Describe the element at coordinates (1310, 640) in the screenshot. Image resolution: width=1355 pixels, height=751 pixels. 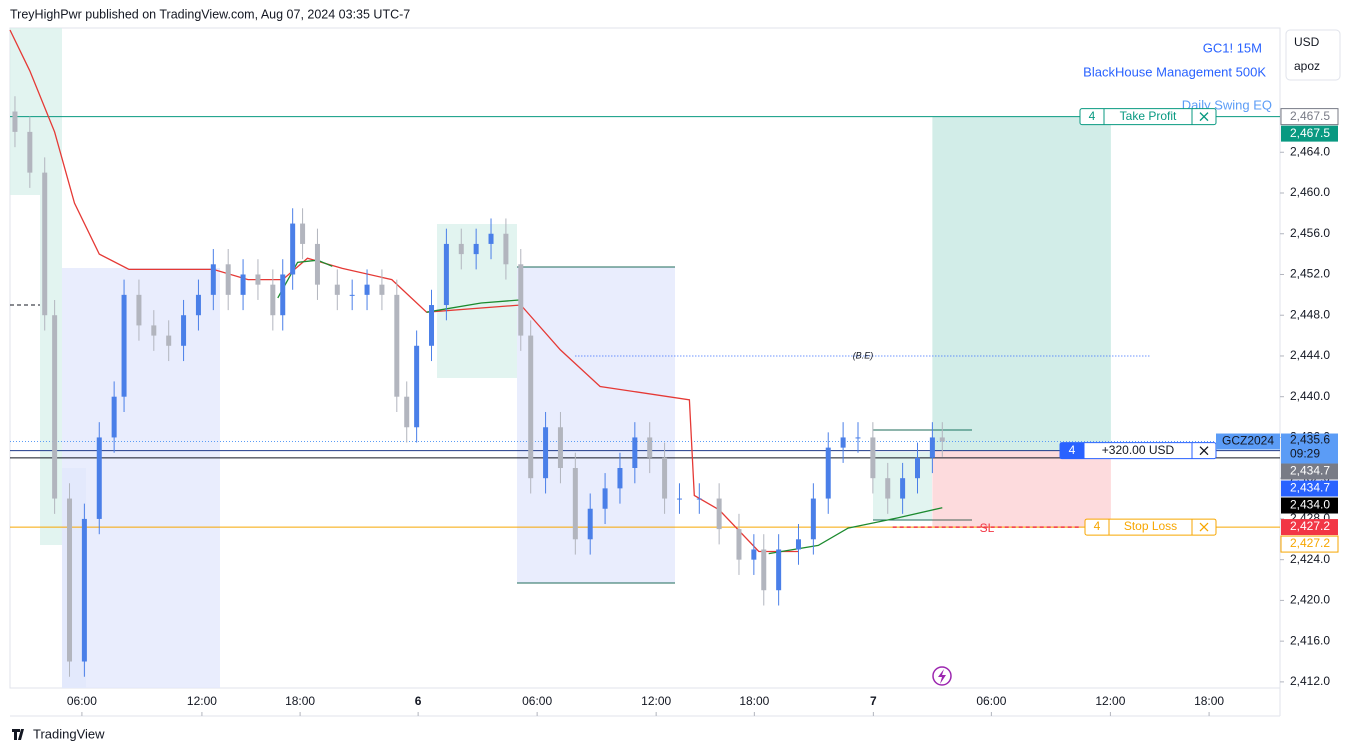
I see `y-tick-label: 2,416.0` at that location.